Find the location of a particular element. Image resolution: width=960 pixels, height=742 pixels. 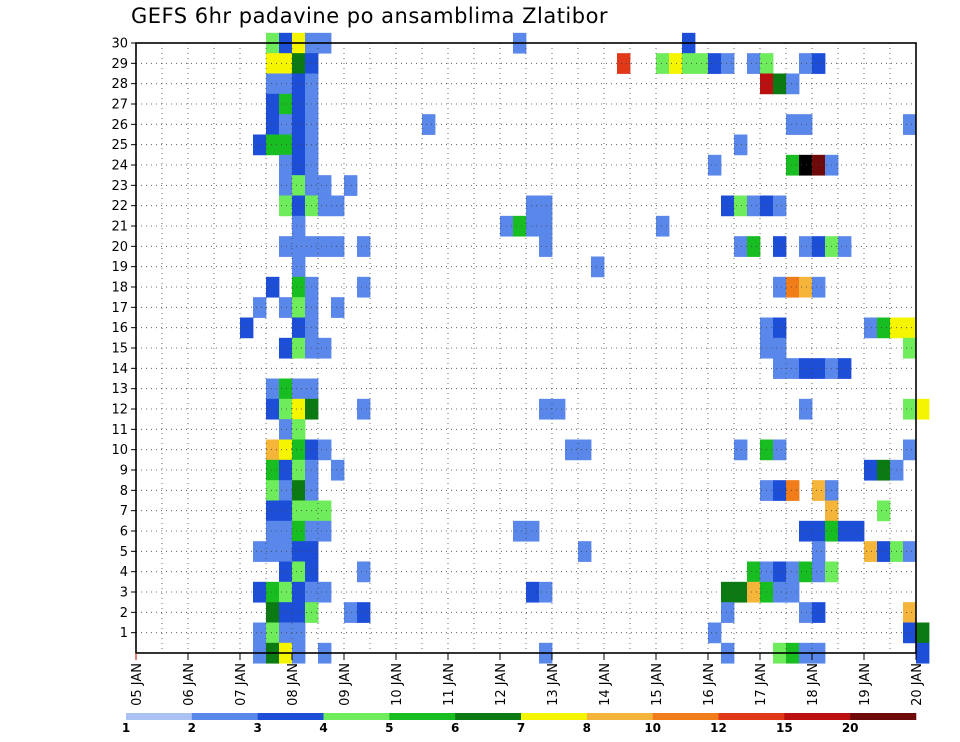

y-tick-label: 24 is located at coordinates (119, 166).